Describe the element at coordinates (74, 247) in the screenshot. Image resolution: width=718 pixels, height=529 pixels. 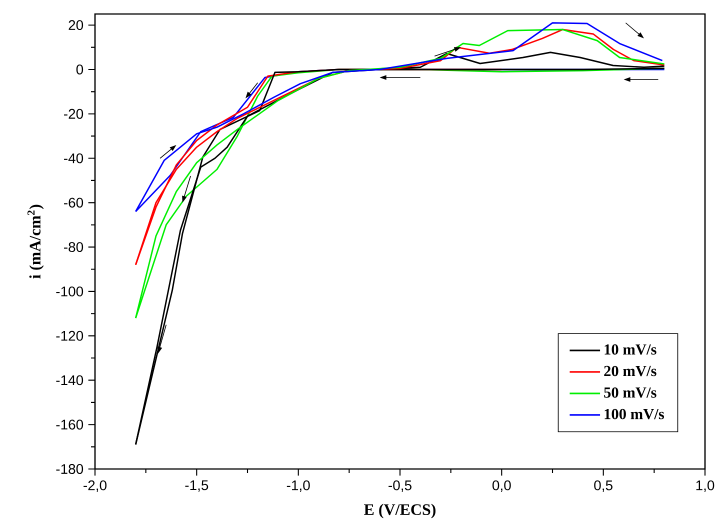
I see `y-tick-label: -80` at that location.